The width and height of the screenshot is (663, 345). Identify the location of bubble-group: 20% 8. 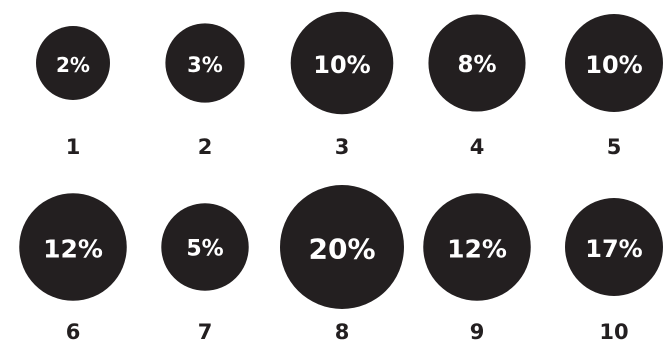
(342, 264).